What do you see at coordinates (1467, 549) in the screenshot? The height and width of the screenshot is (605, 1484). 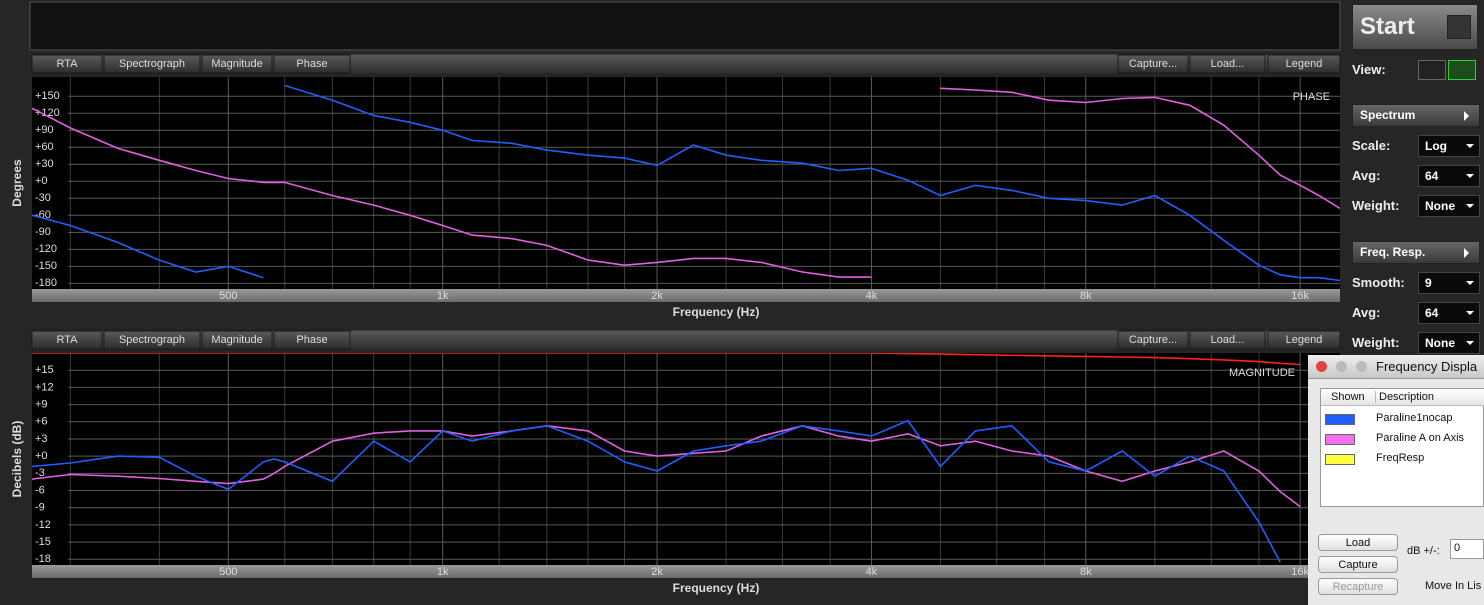 I see `db-input: 0` at bounding box center [1467, 549].